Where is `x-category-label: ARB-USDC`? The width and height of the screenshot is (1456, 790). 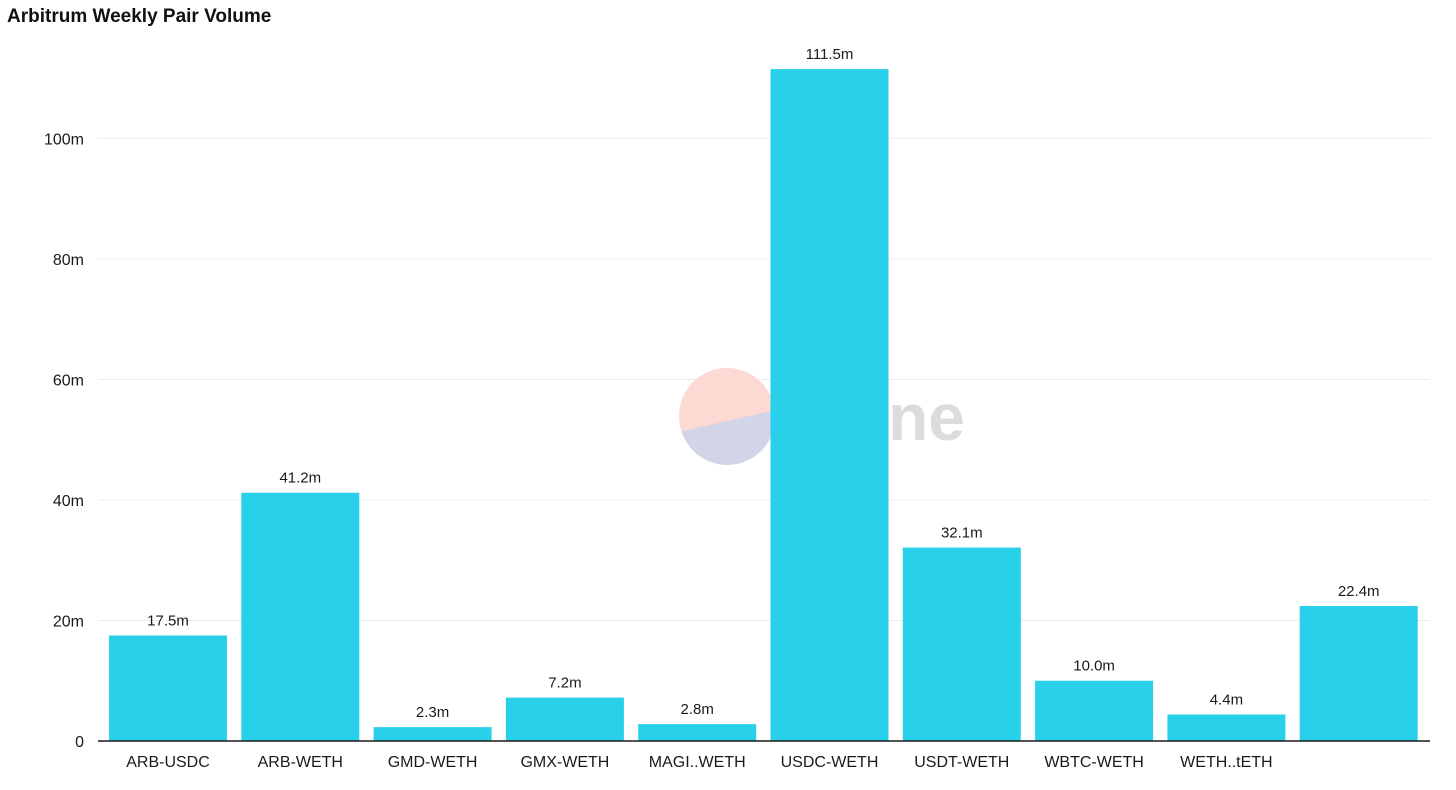
x-category-label: ARB-USDC is located at coordinates (168, 762).